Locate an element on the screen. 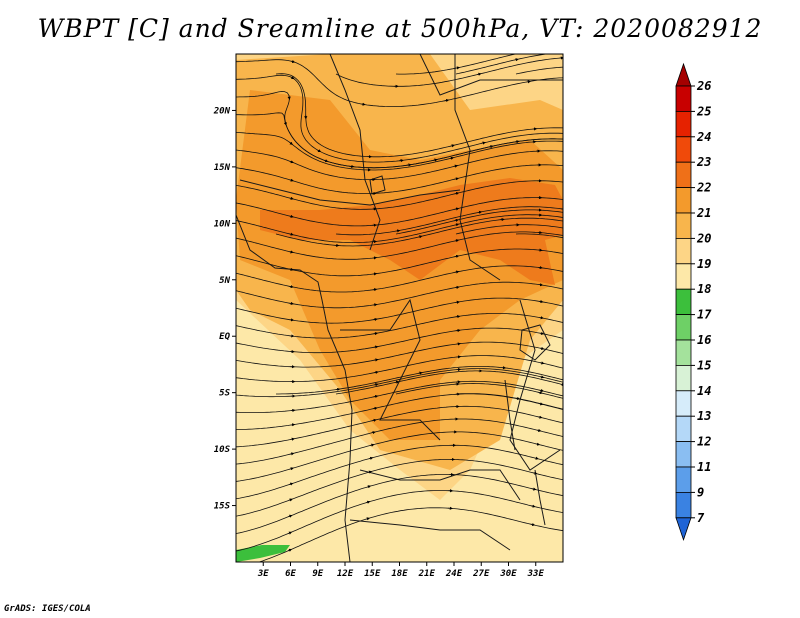 This screenshot has height=618, width=800. y-tick-label: 15S is located at coordinates (222, 507).